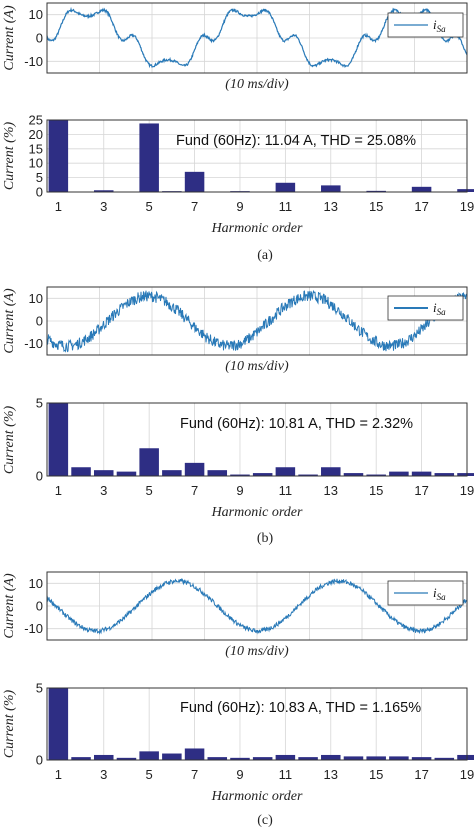  Describe the element at coordinates (296, 141) in the screenshot. I see `spectrum-annotation-a: Fund (60Hz): 11.04 A, THD = 25.08%` at that location.